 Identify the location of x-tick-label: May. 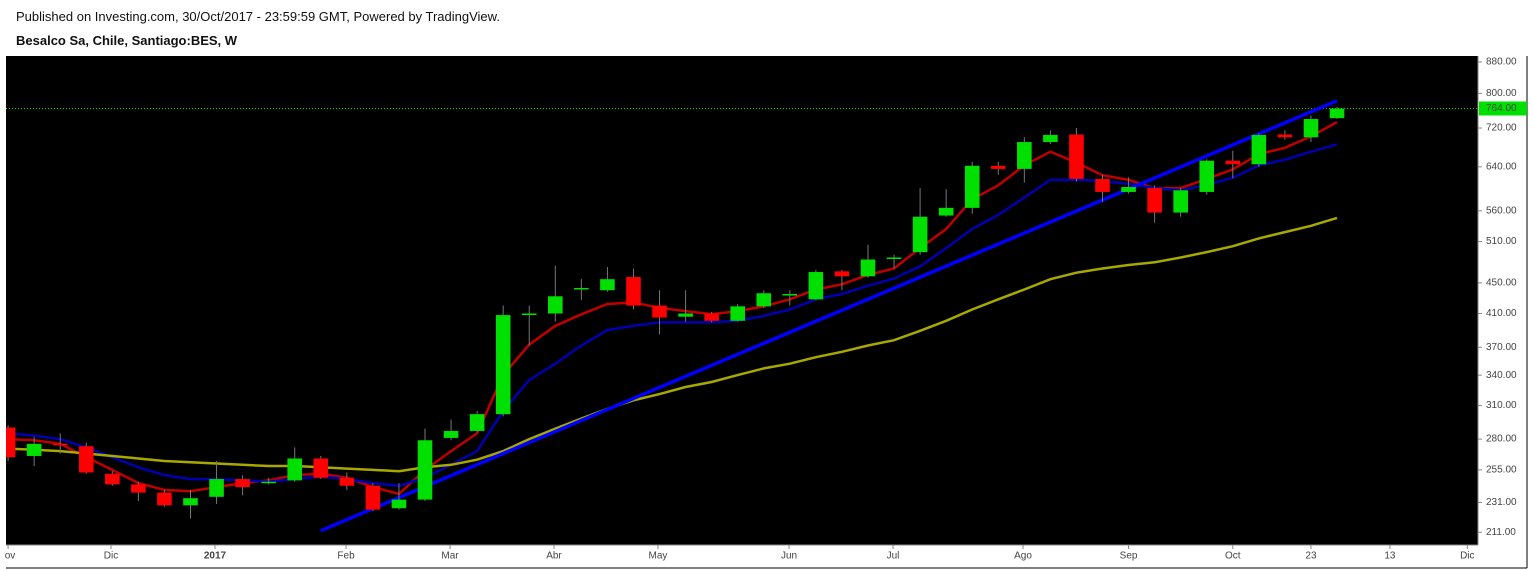
(658, 556).